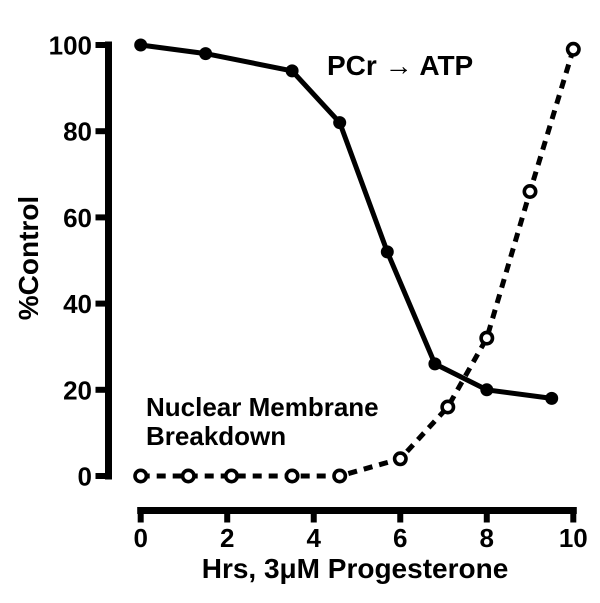 The image size is (600, 603). What do you see at coordinates (216, 436) in the screenshot?
I see `series-label-nmb-line2: Breakdown` at bounding box center [216, 436].